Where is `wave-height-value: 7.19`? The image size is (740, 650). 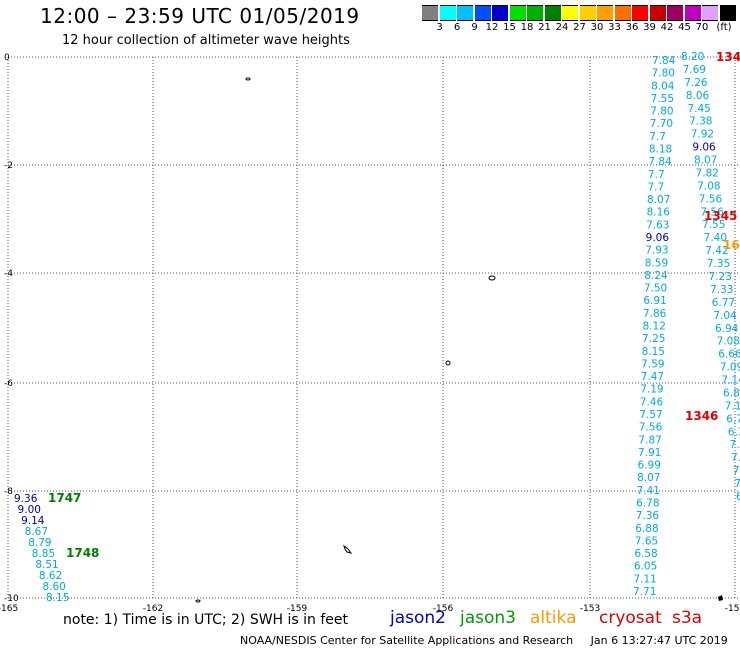
wave-height-value: 7.19 is located at coordinates (651, 390).